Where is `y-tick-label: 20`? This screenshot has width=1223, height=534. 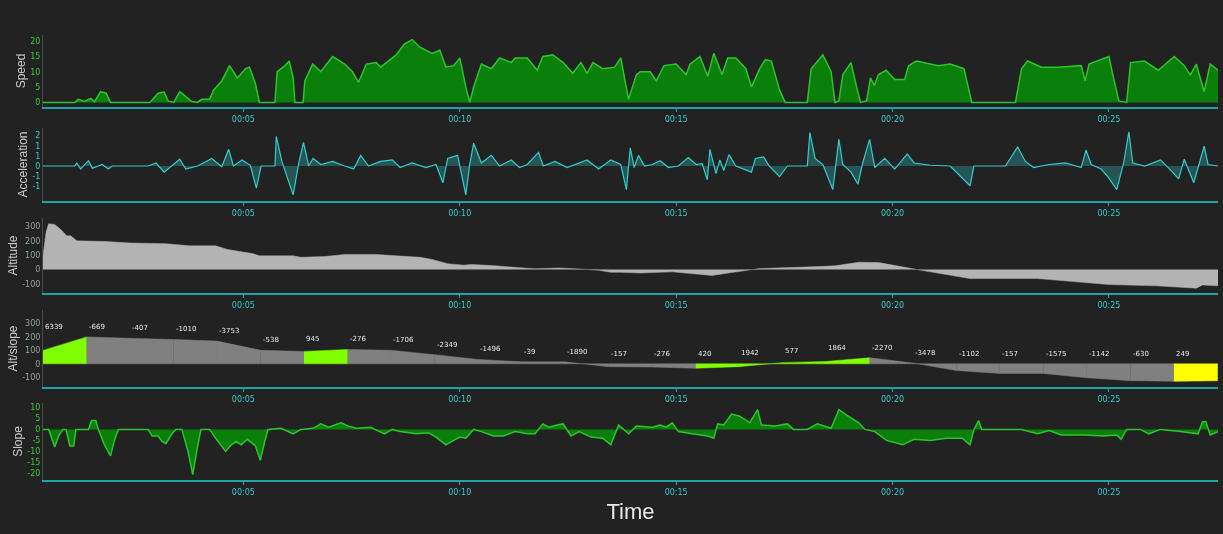
y-tick-label: 20 is located at coordinates (35, 41).